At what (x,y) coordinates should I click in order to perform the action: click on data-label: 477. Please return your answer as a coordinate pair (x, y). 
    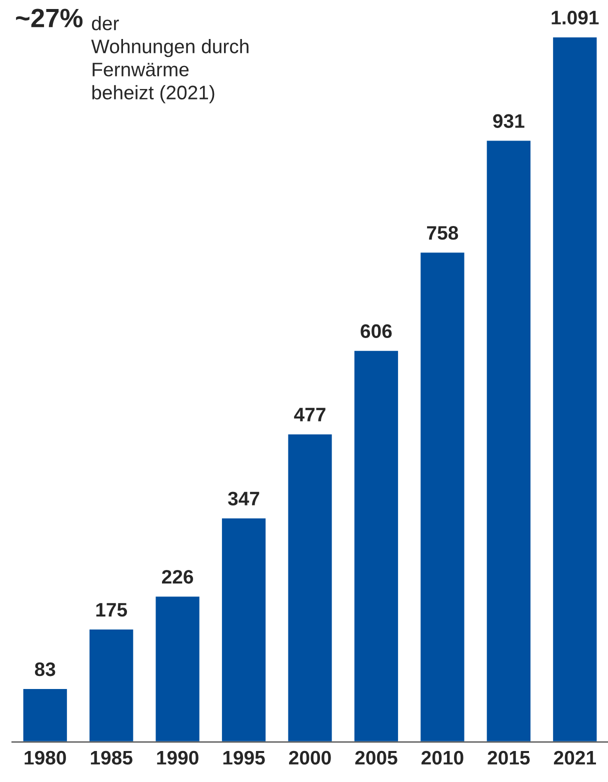
    Looking at the image, I should click on (310, 415).